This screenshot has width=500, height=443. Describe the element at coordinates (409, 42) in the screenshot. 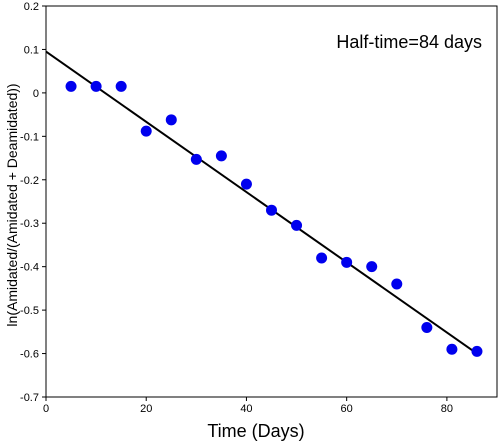

I see `half-time-annotation: Half-time=84 days` at that location.